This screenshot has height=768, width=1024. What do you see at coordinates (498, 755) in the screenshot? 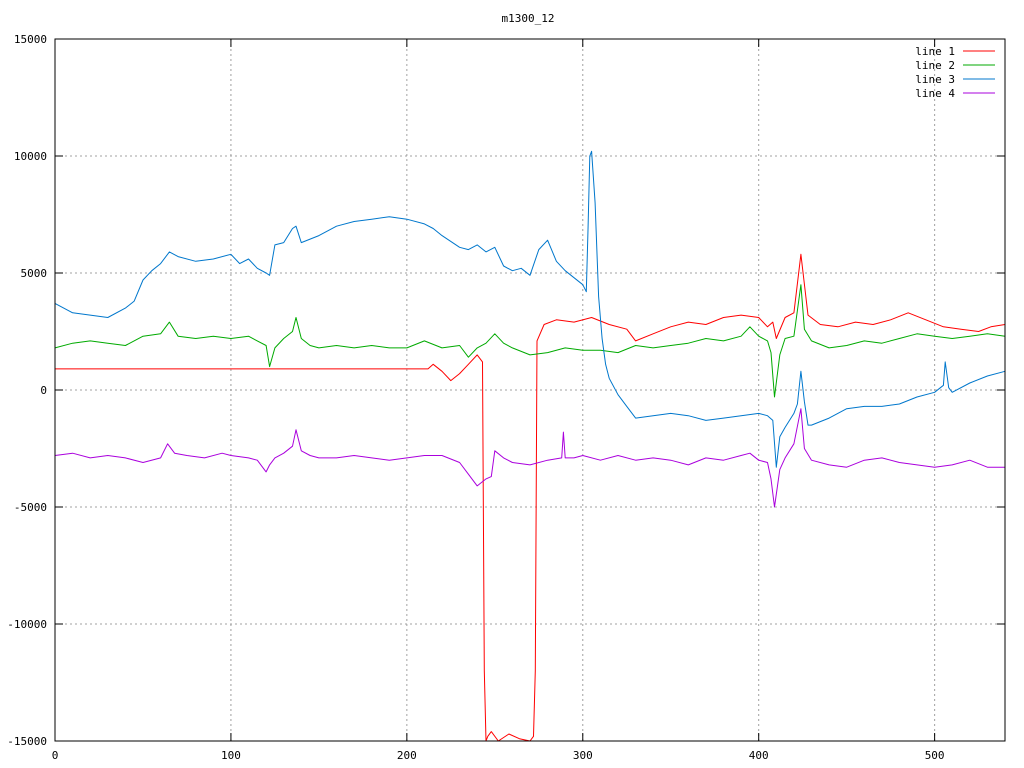
I see `x-tick-labels: 0 100 200 300 400 500` at bounding box center [498, 755].